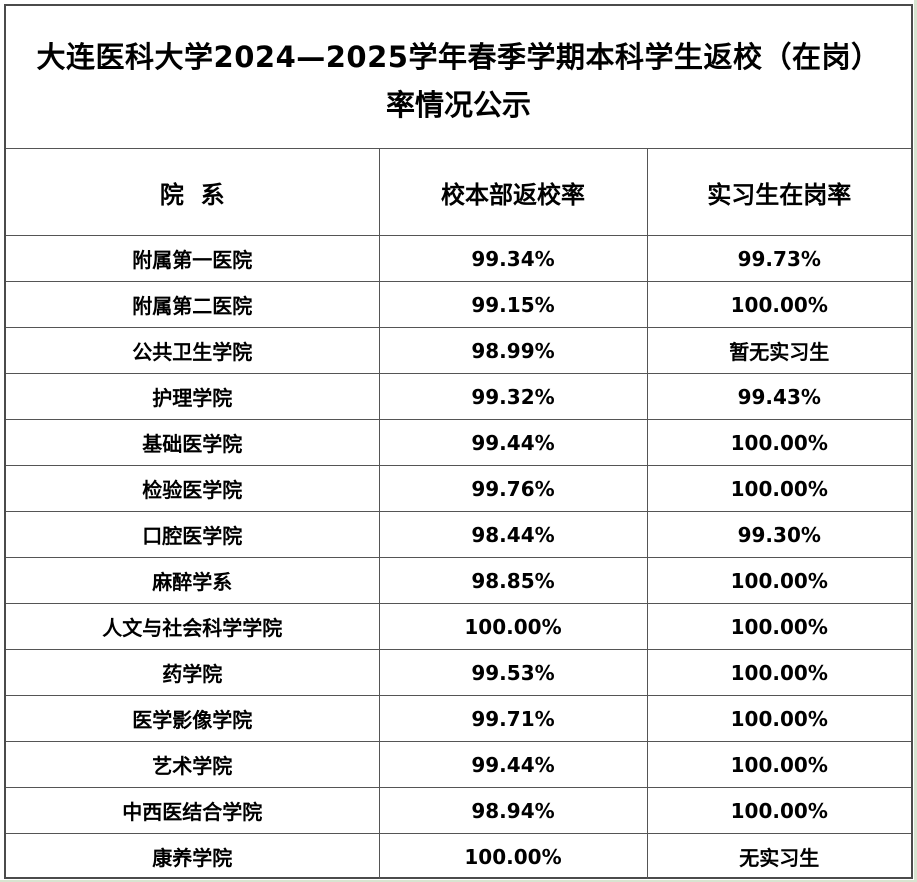  Describe the element at coordinates (193, 304) in the screenshot. I see `dept-cell: 附属第二医院` at that location.